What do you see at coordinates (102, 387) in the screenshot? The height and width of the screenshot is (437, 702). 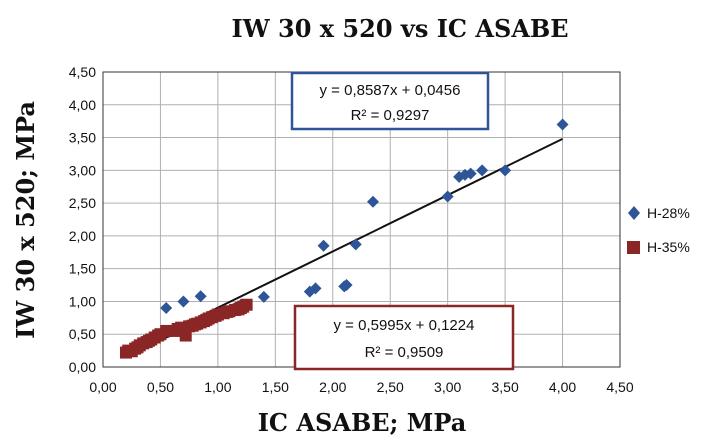 I see `x-tick-label: 0,00` at bounding box center [102, 387].